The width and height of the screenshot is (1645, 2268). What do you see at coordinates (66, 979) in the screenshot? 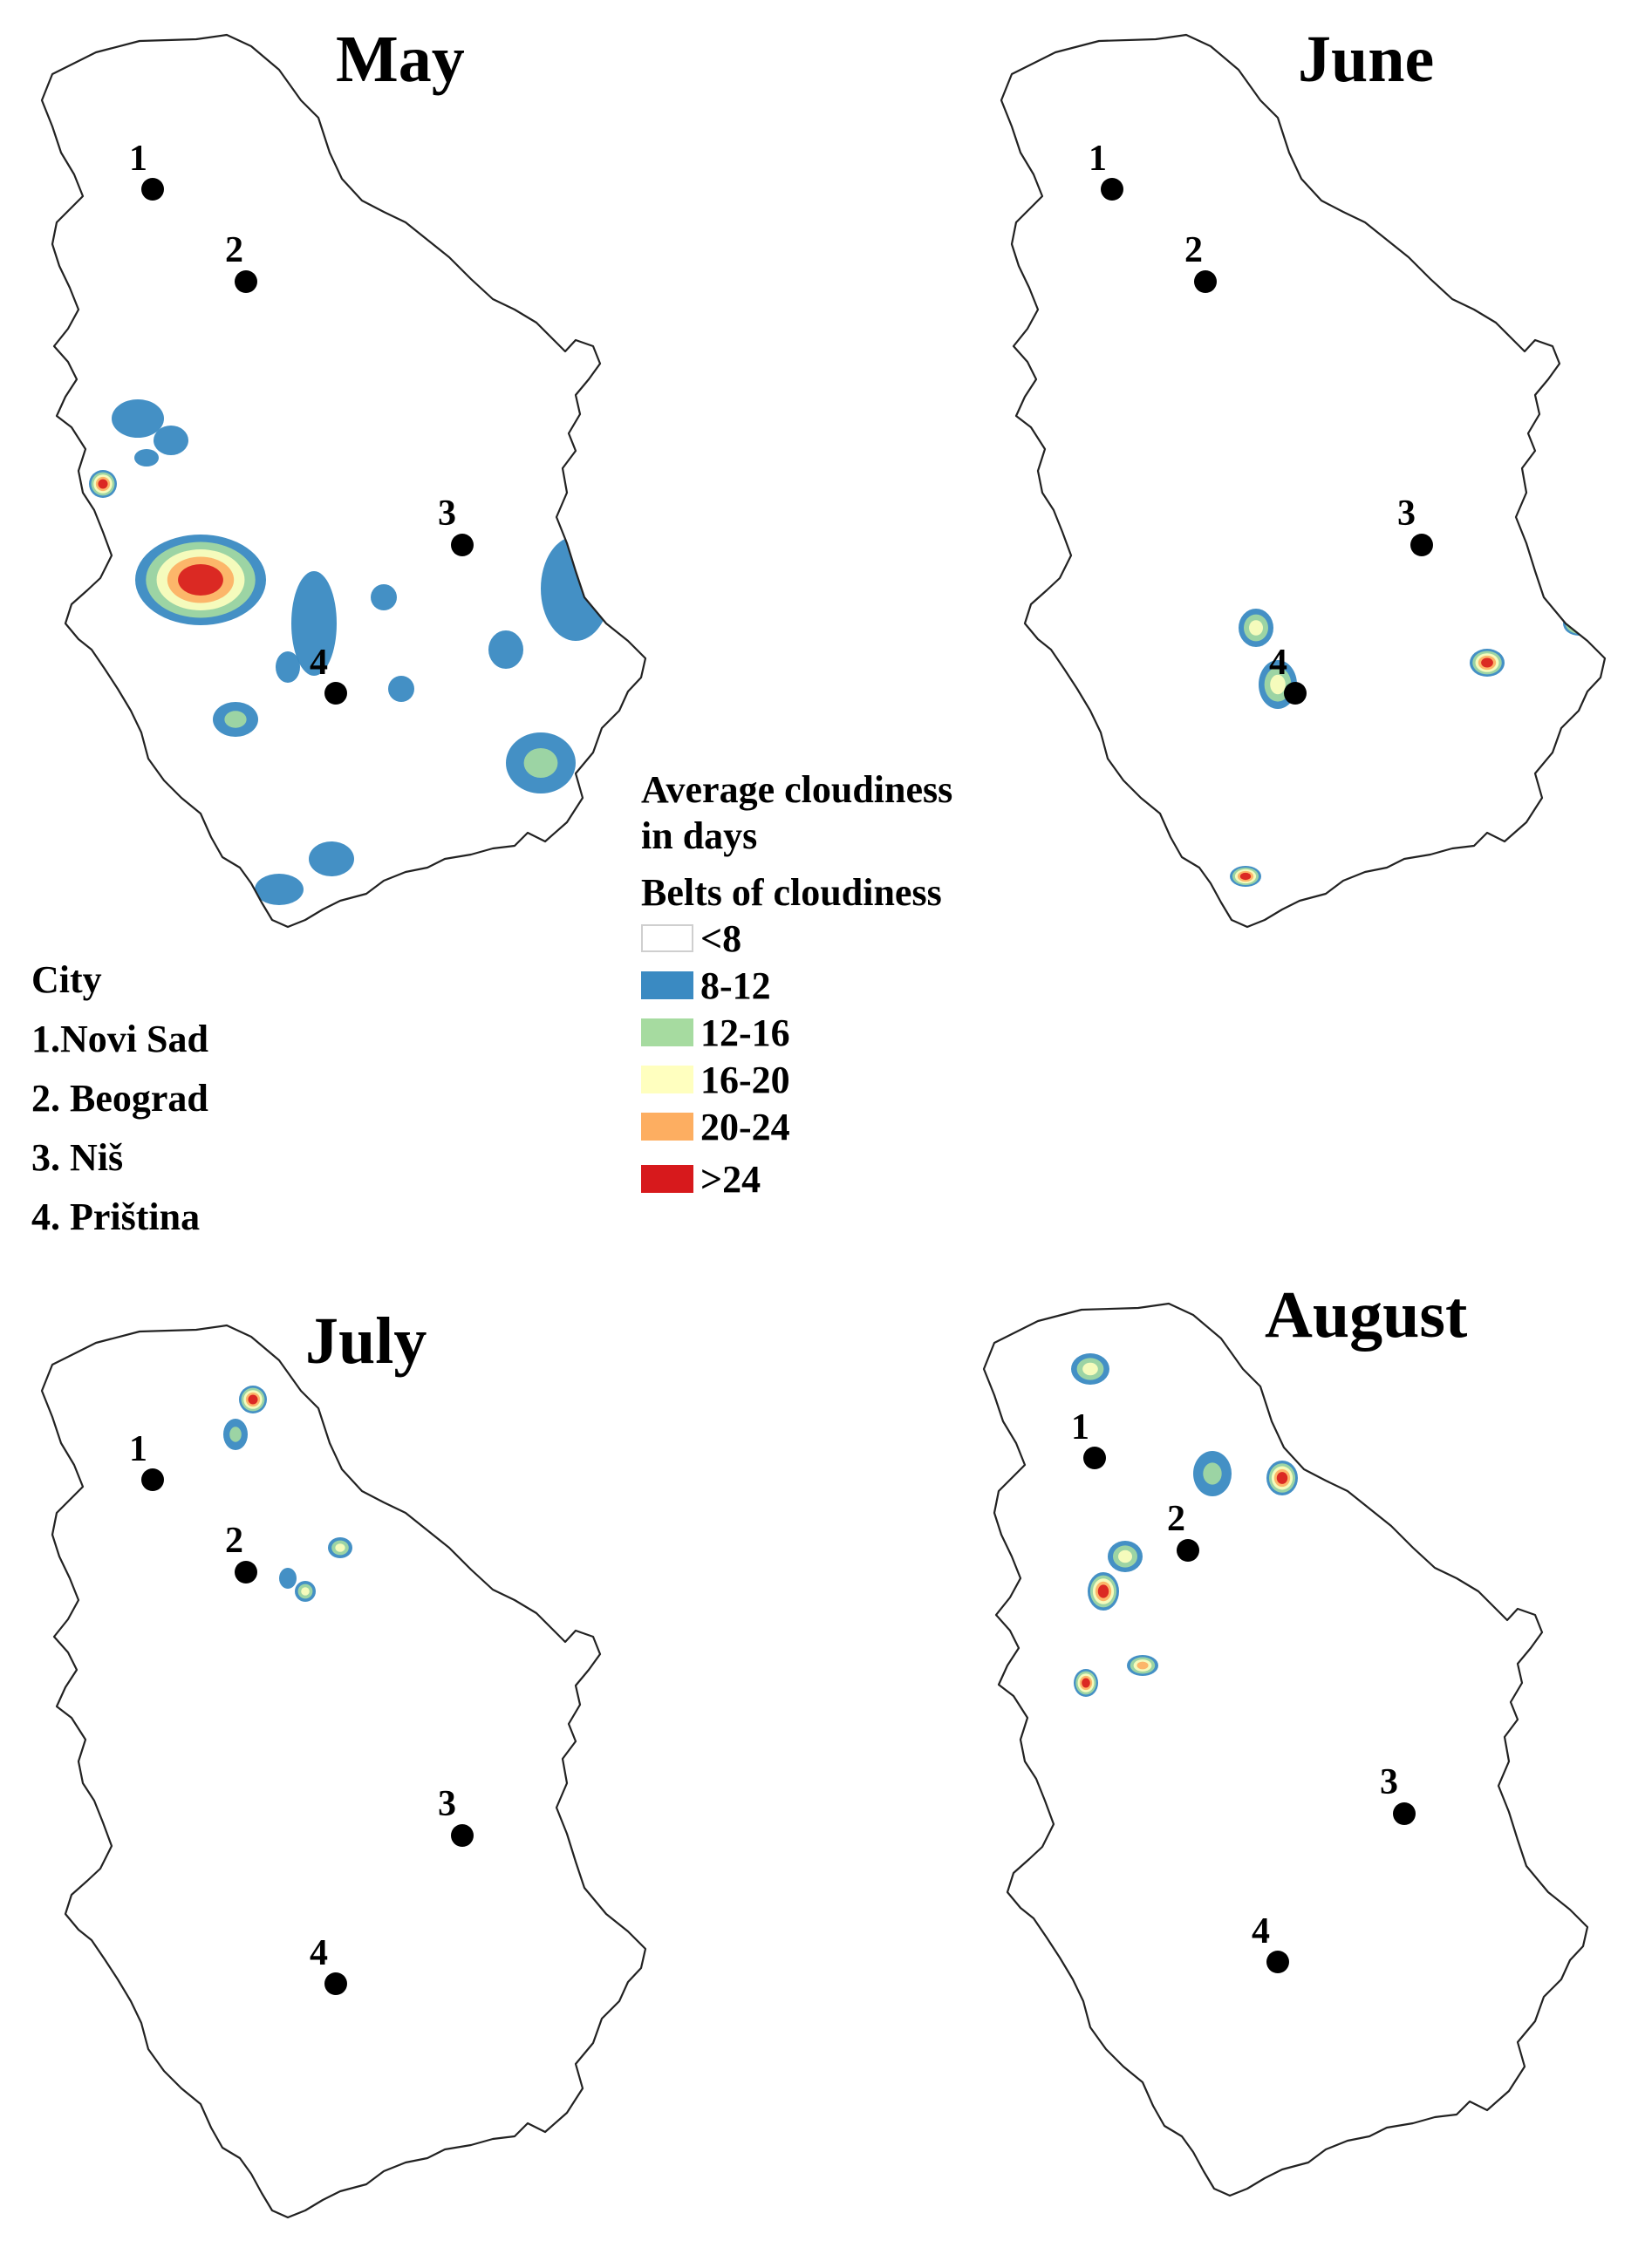
I see `city-legend-heading: City` at bounding box center [66, 979].